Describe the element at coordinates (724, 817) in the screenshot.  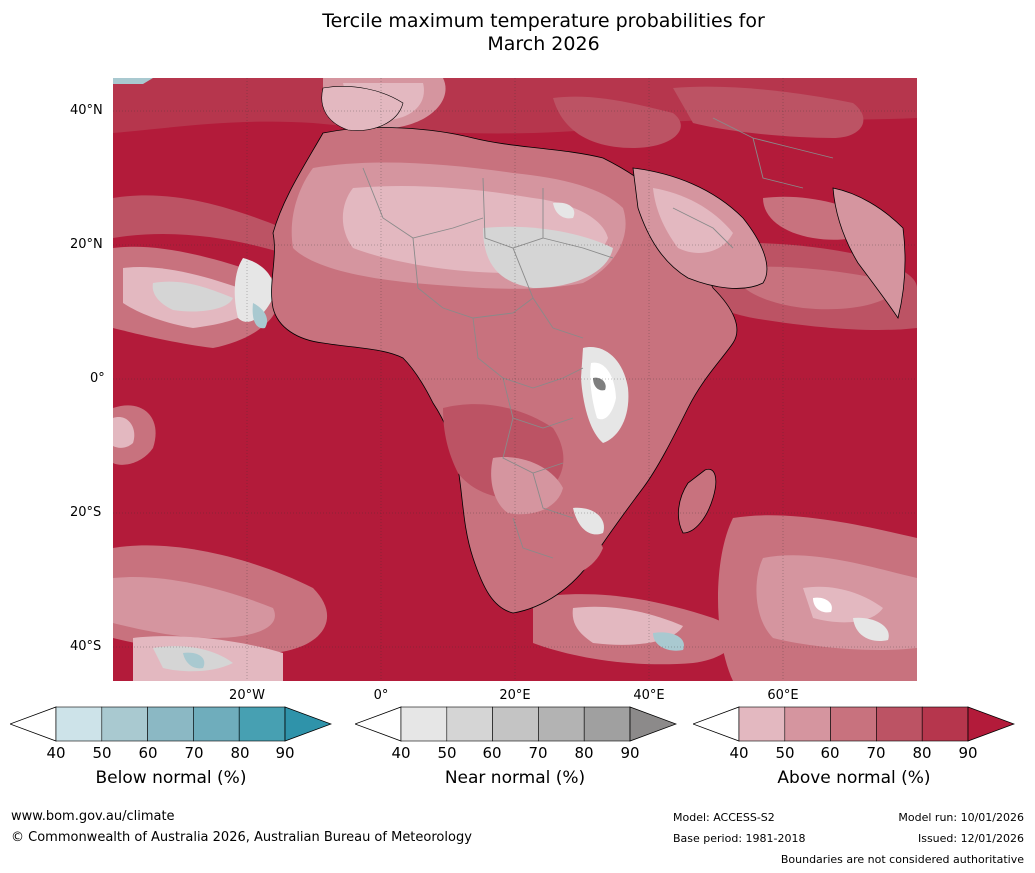
I see `model-text: Model: ACCESS-S2` at that location.